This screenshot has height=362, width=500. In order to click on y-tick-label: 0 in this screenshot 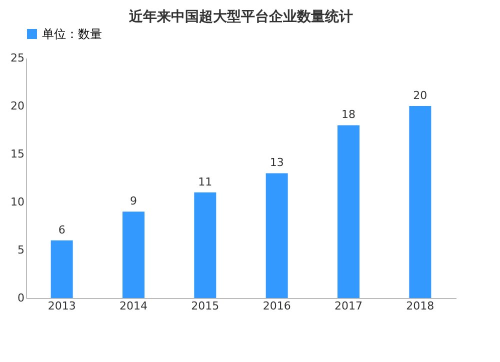, I will do `click(21, 298)`.